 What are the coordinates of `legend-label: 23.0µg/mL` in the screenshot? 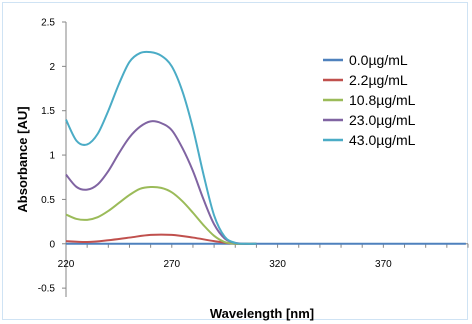 It's located at (382, 120).